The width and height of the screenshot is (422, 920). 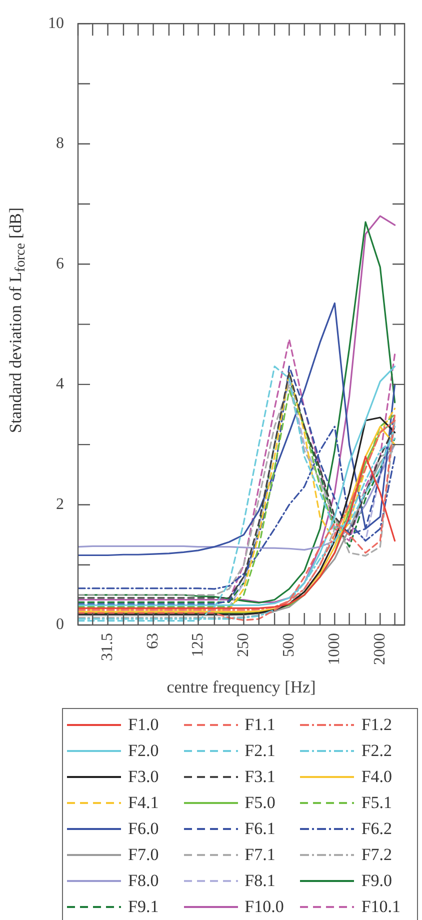 I want to click on legend-label: F2.1, so click(x=260, y=751).